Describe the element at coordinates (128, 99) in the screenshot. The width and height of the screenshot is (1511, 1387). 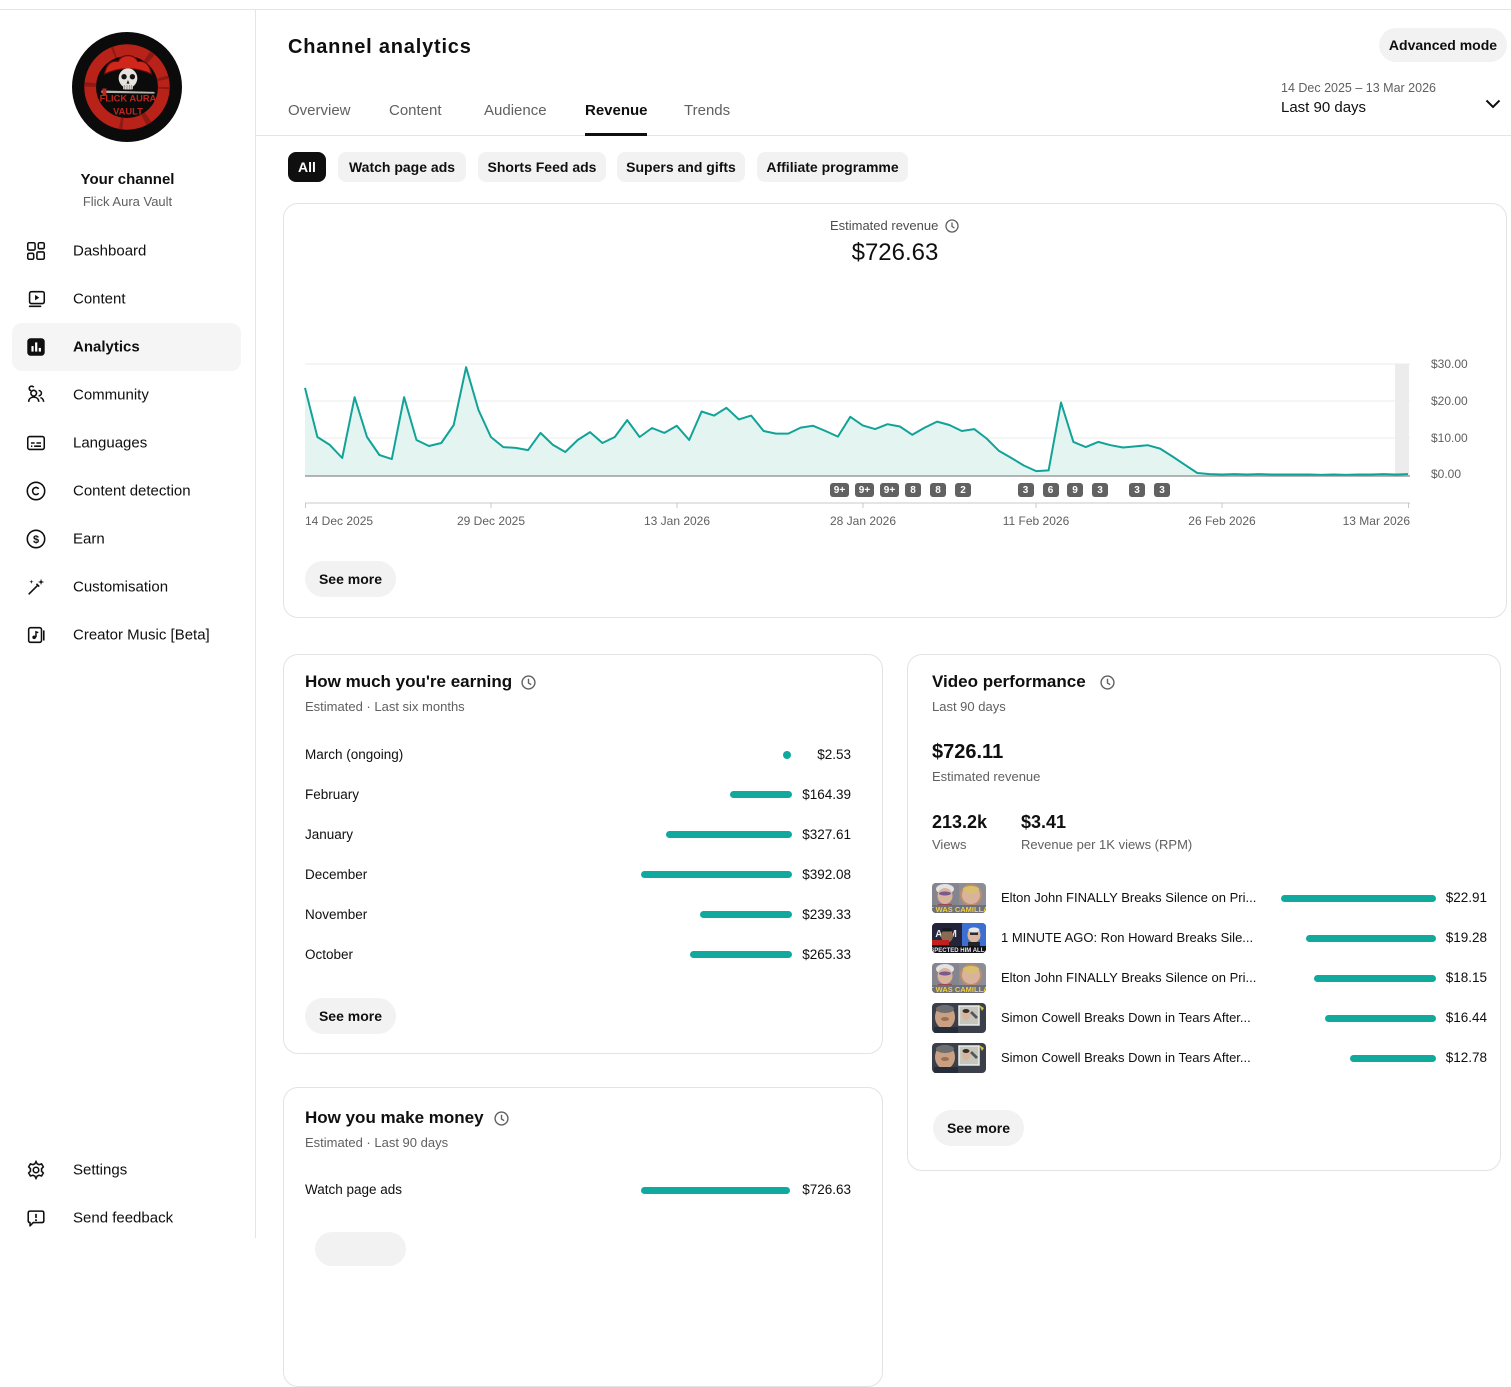
I see `svg-text: FLICK AURA` at that location.